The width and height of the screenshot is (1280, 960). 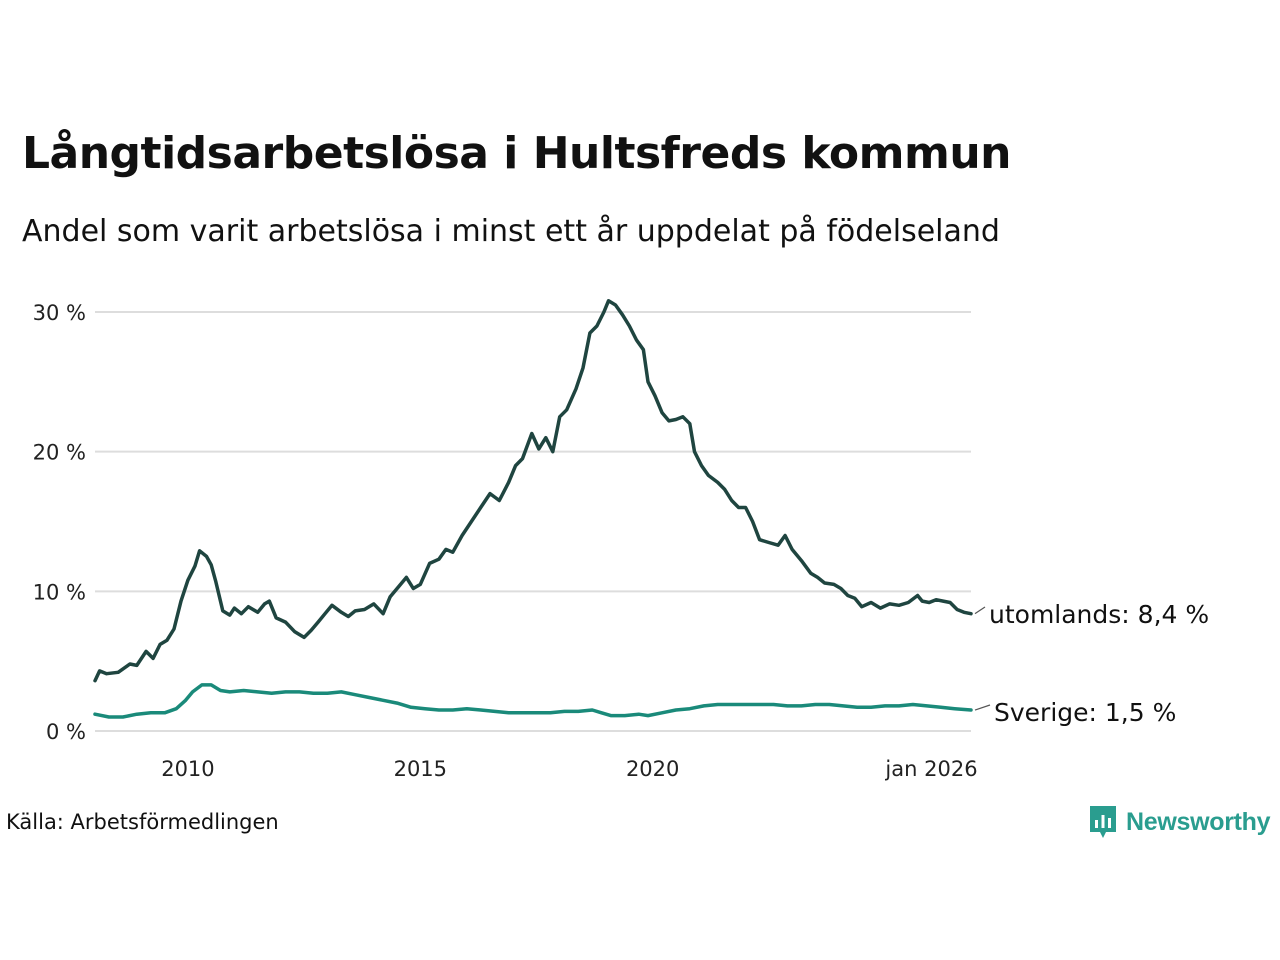 What do you see at coordinates (517, 153) in the screenshot?
I see `chart-title: Långtidsarbetslösa i Hultsfreds kommun` at bounding box center [517, 153].